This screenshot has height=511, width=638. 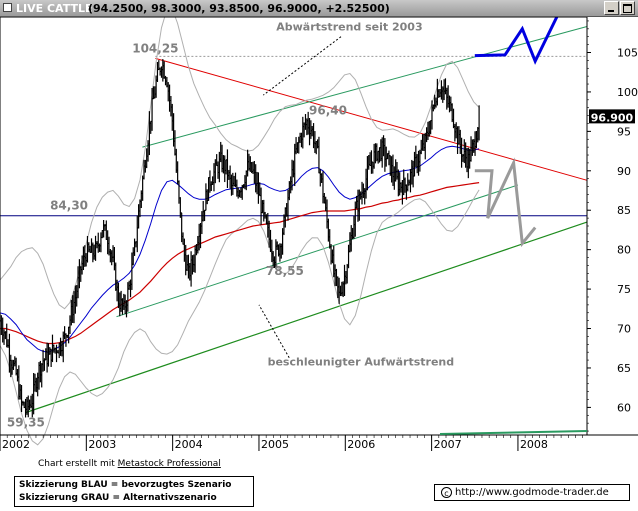 I want to click on y-tick-label: 80, so click(x=624, y=250).